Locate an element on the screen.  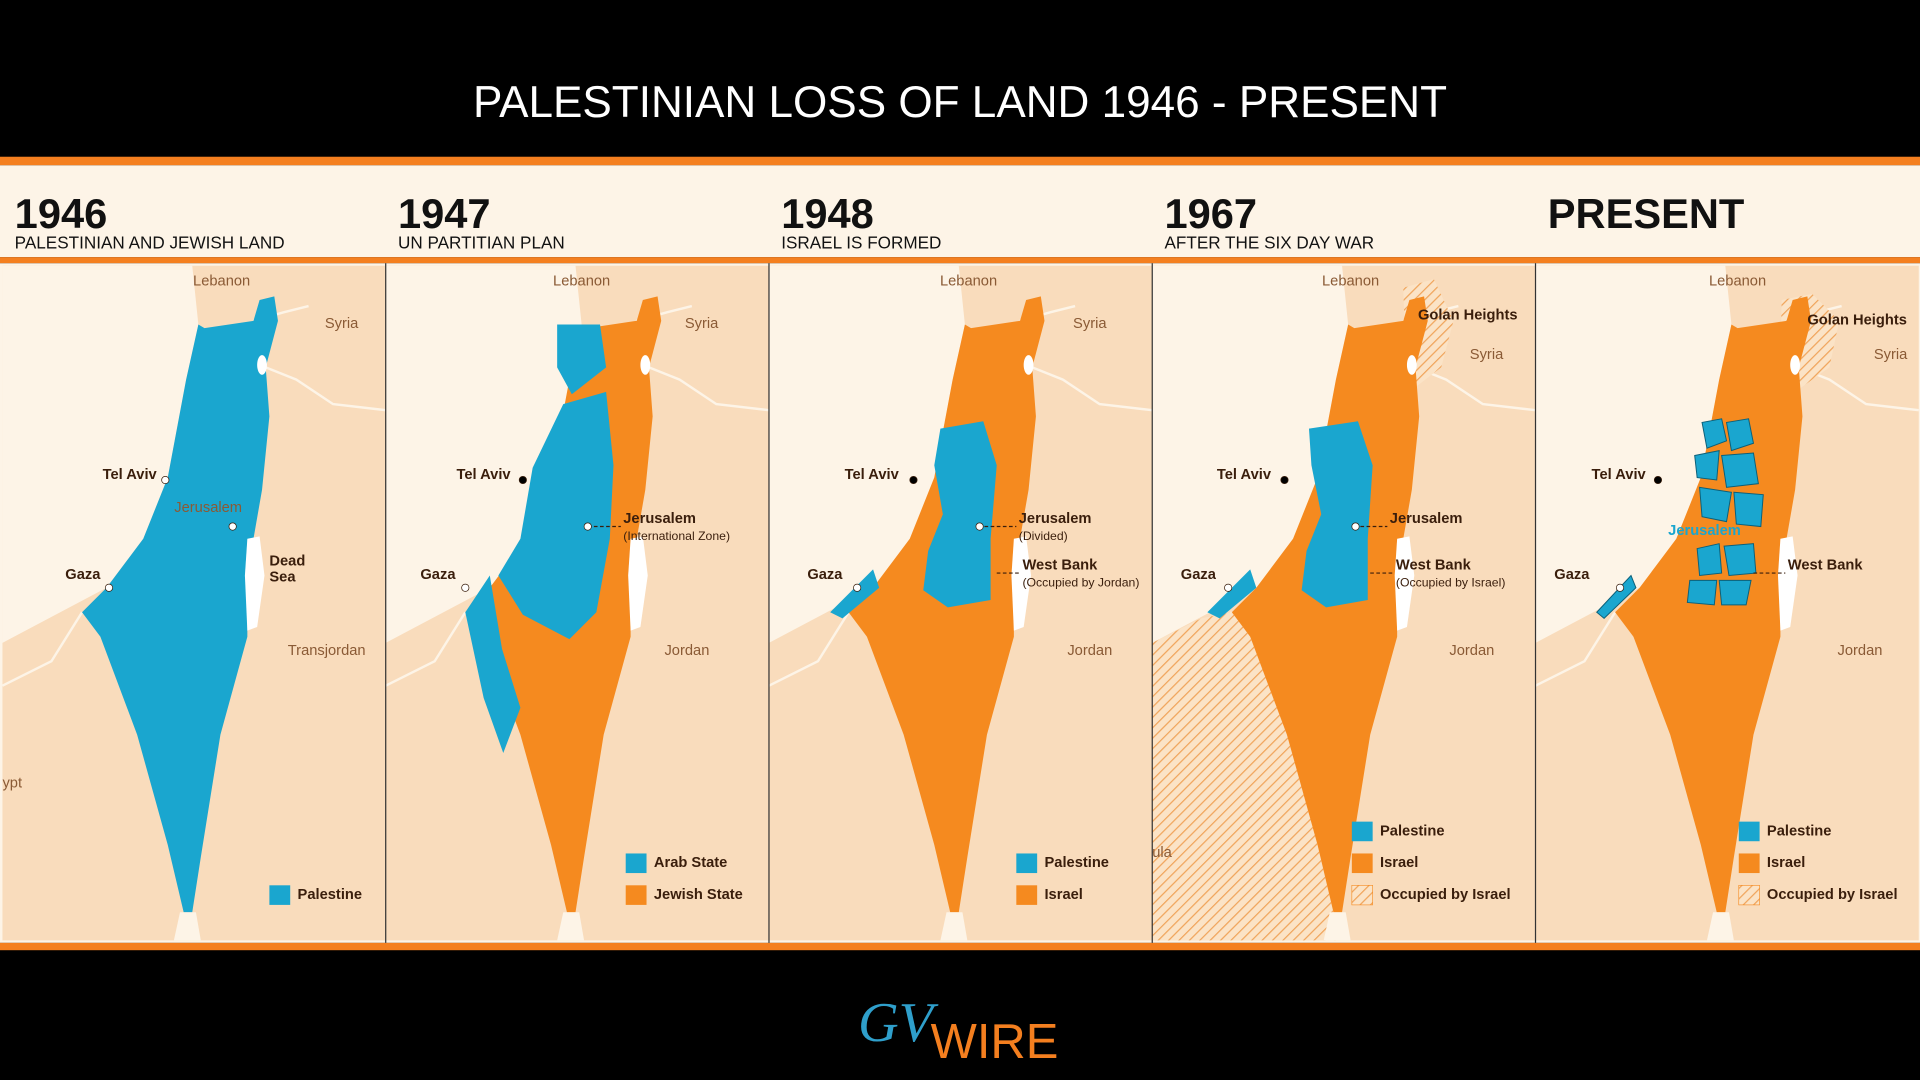
map-label: Sea is located at coordinates (282, 578).